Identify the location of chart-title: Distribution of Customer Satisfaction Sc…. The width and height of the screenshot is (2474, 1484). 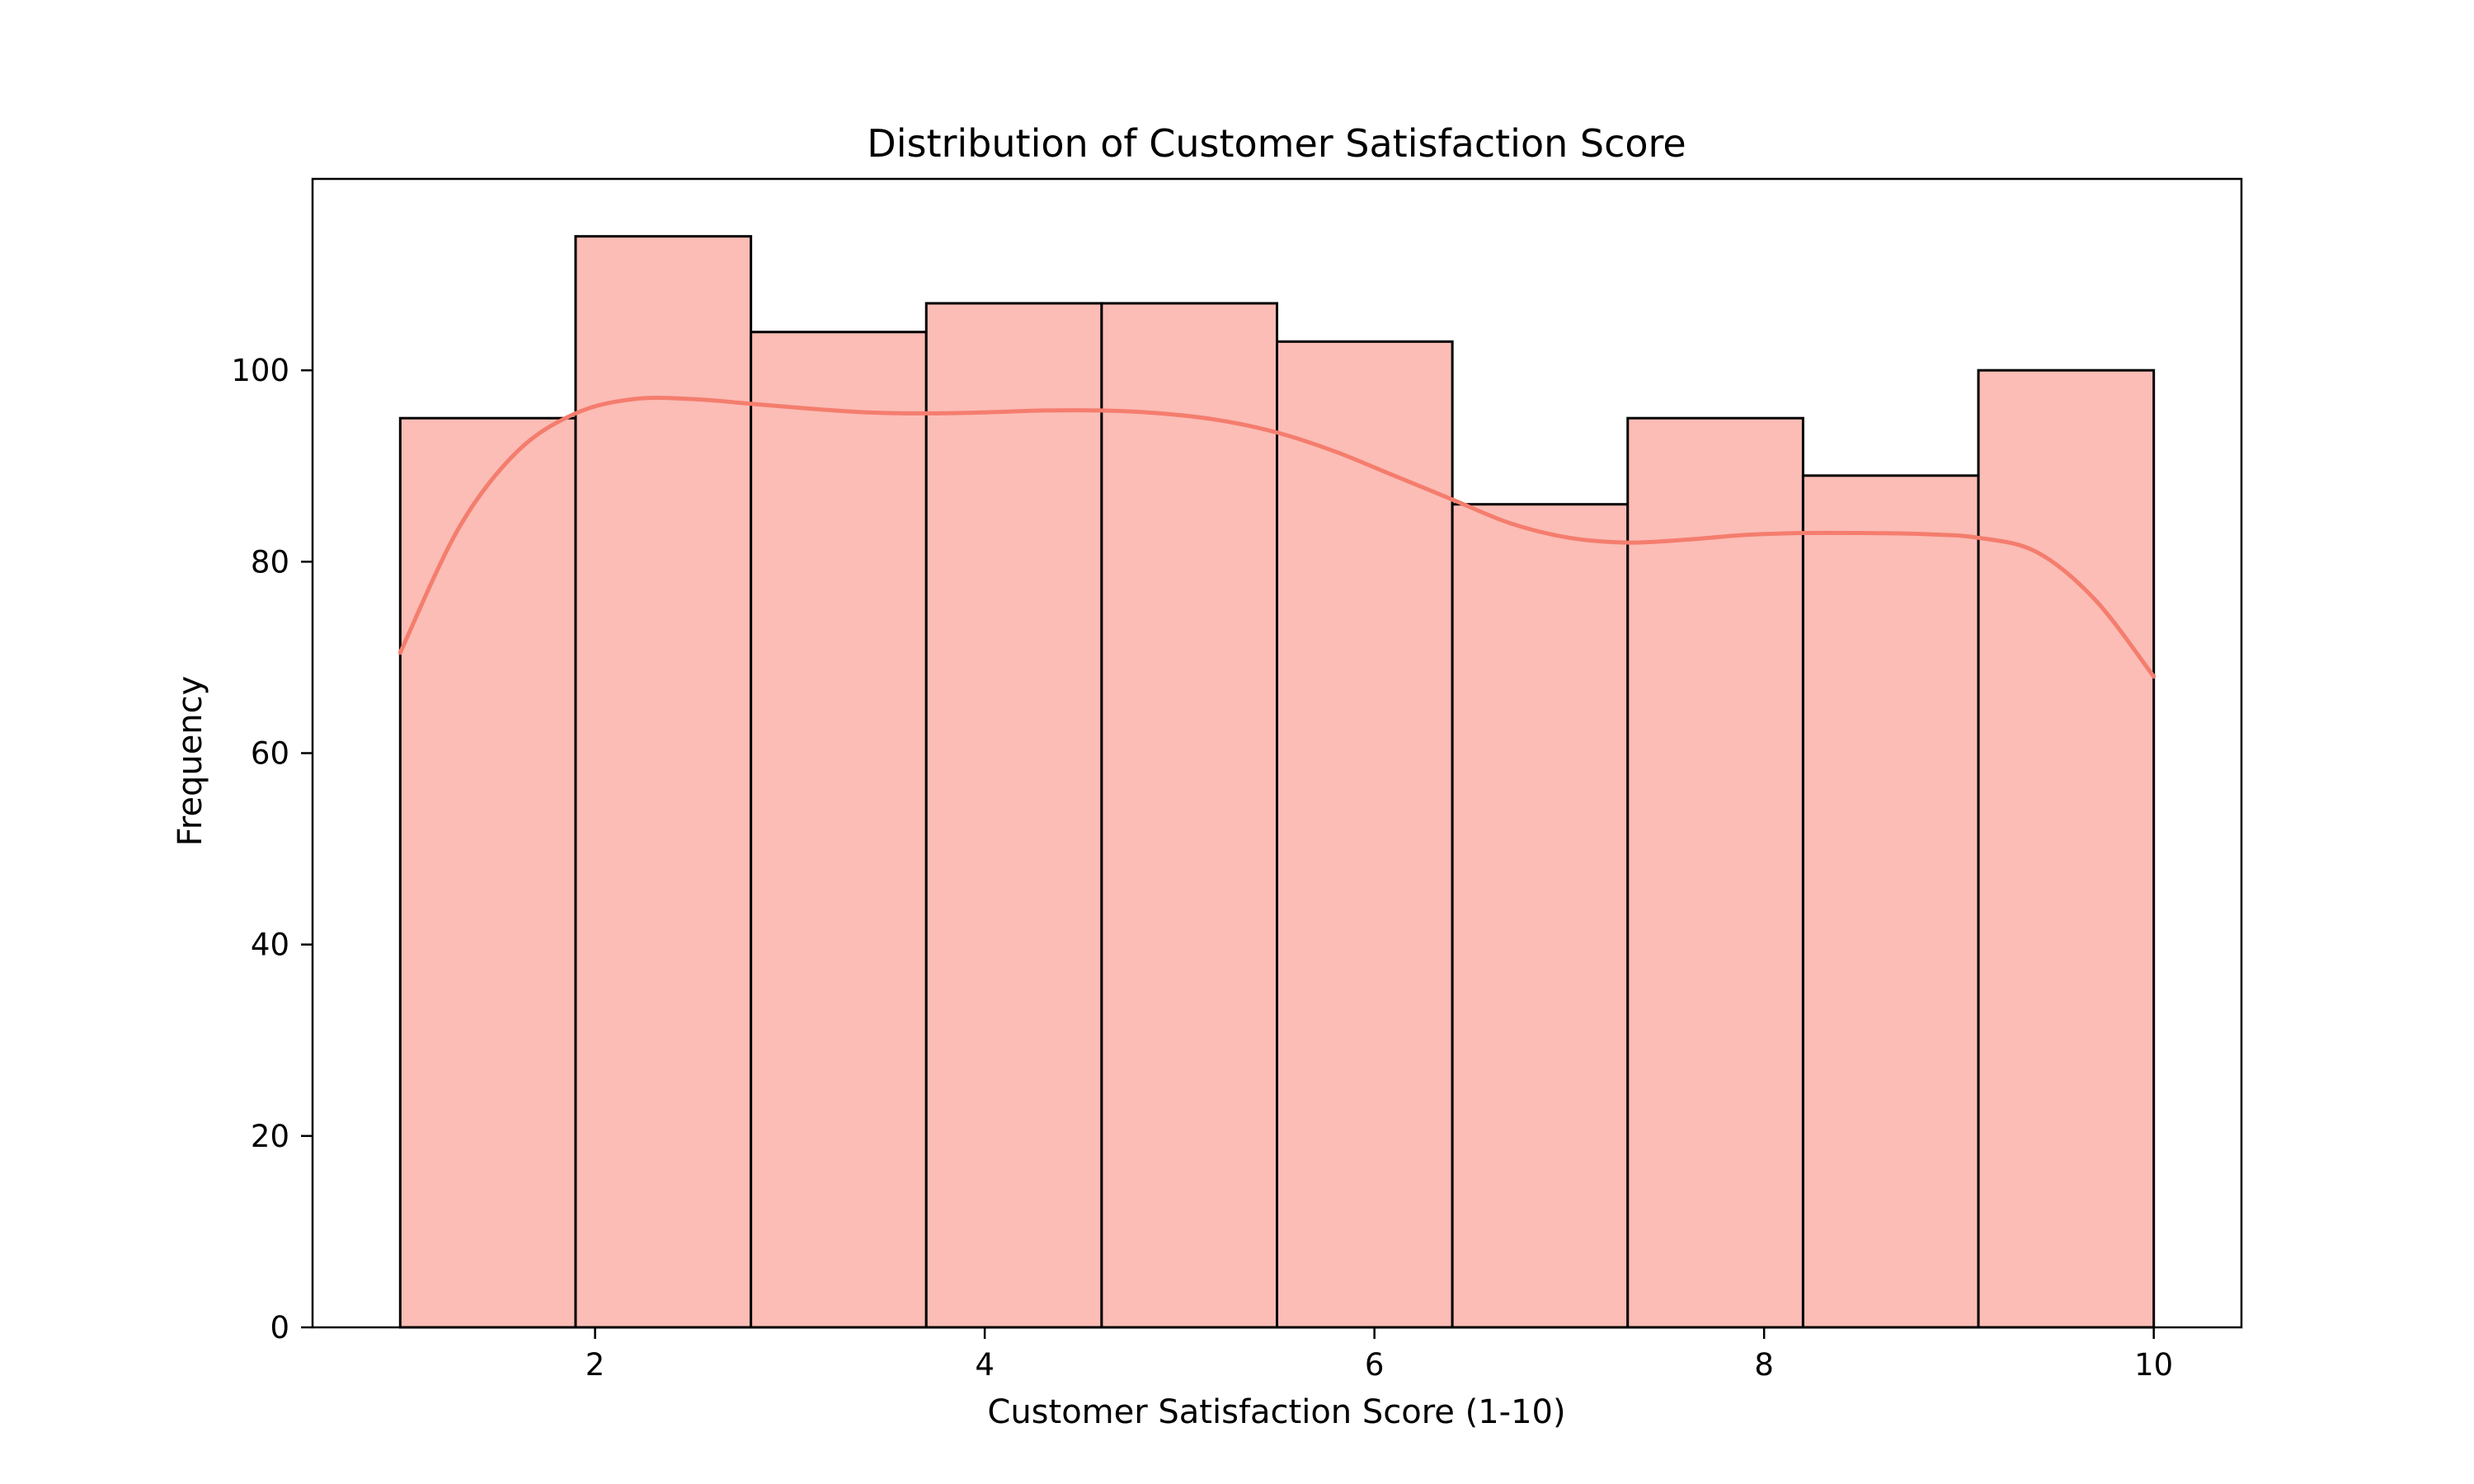
(1276, 143).